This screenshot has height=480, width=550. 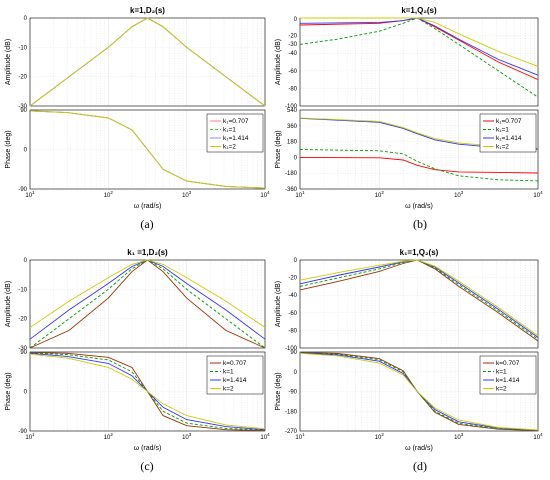 I want to click on amplitude-axes-b: -20 -40 -60 -80 -100 Amplitude (dB), so click(x=407, y=63).